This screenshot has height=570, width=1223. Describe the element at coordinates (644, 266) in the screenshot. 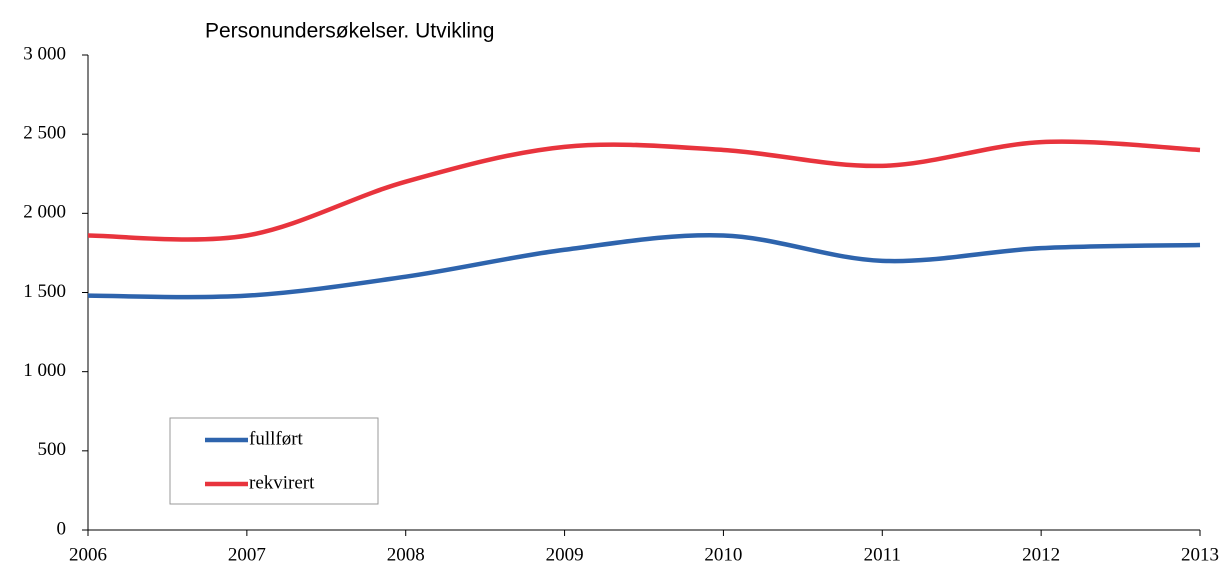

I see `line-series` at that location.